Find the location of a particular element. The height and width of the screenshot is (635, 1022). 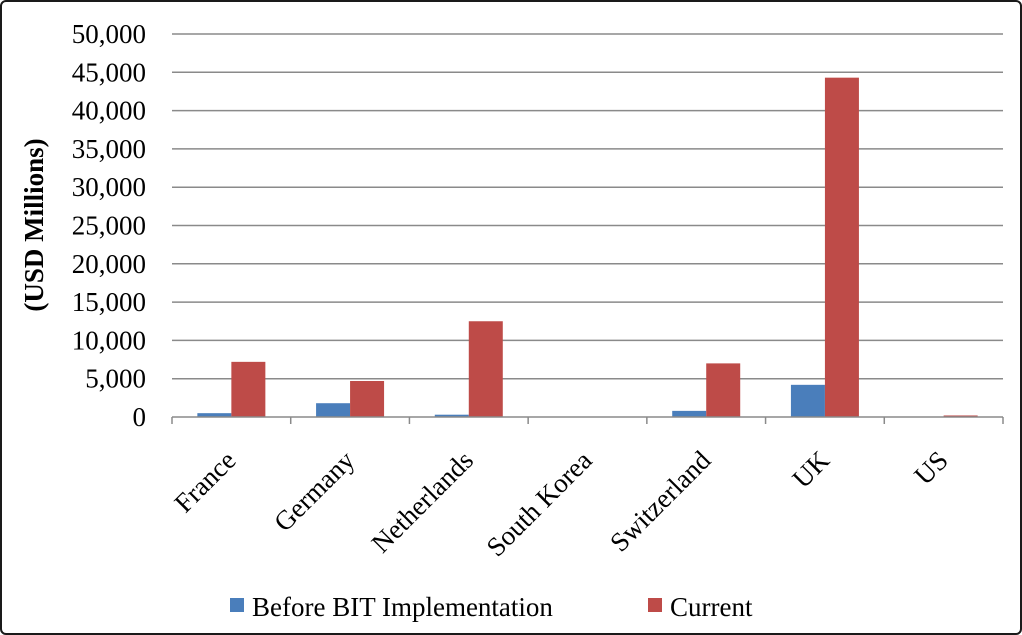

y-tick-label: 40,000 is located at coordinates (109, 111).